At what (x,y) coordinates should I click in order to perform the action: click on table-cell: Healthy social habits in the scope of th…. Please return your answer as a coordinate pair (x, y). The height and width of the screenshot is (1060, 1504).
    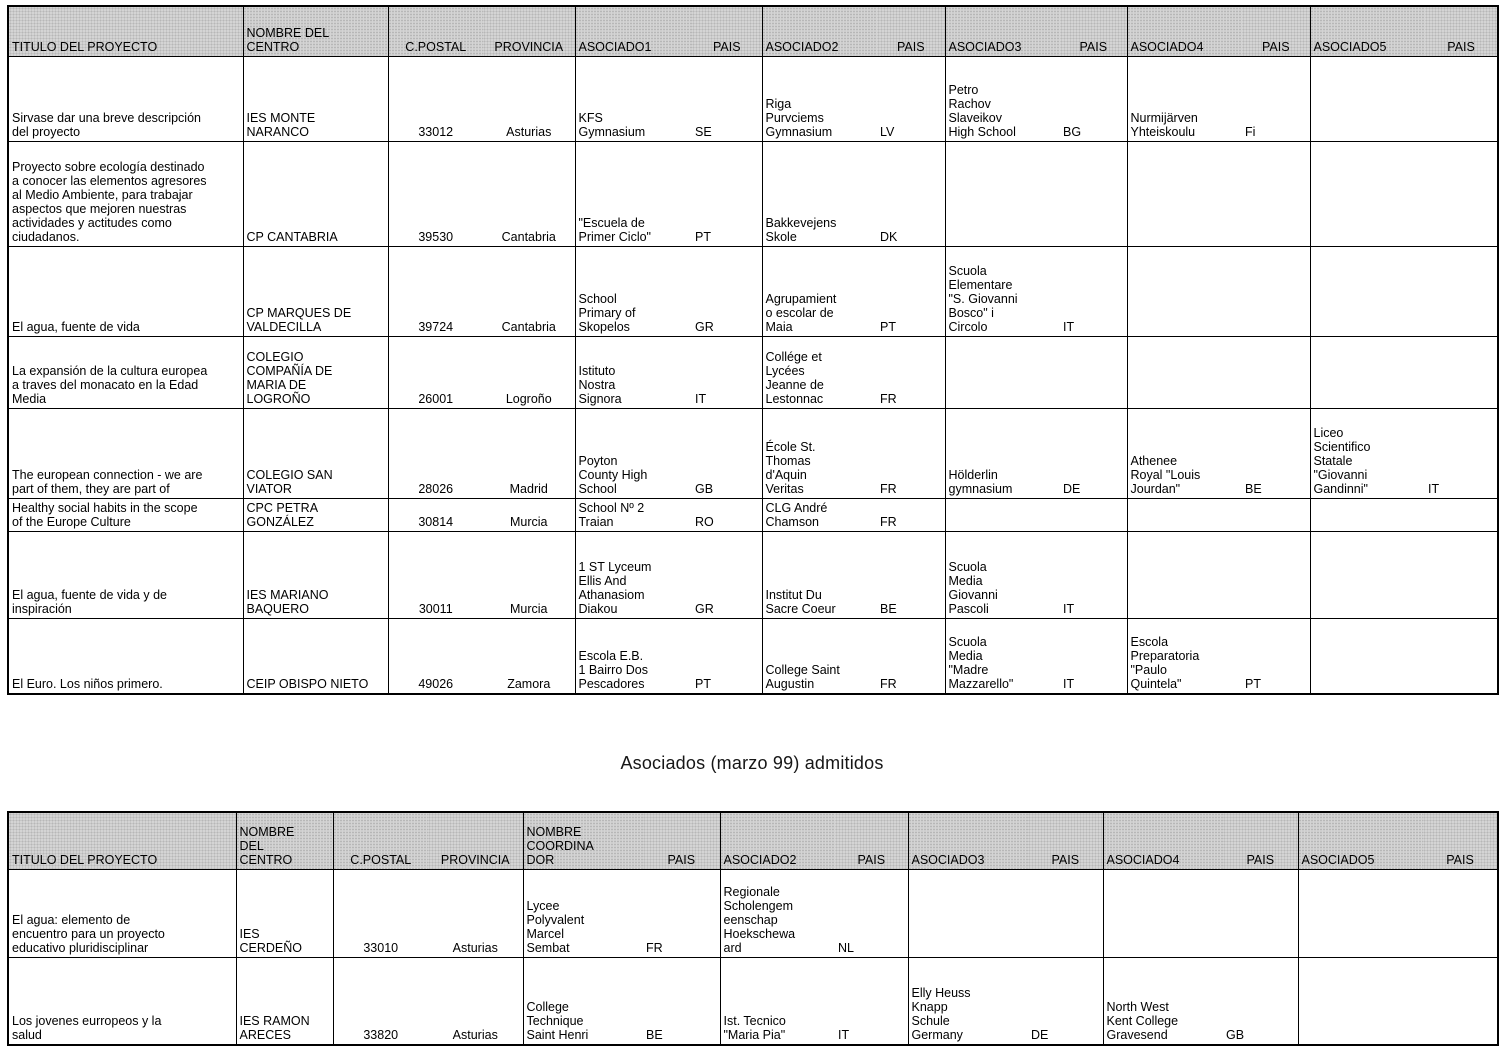
    Looking at the image, I should click on (125, 514).